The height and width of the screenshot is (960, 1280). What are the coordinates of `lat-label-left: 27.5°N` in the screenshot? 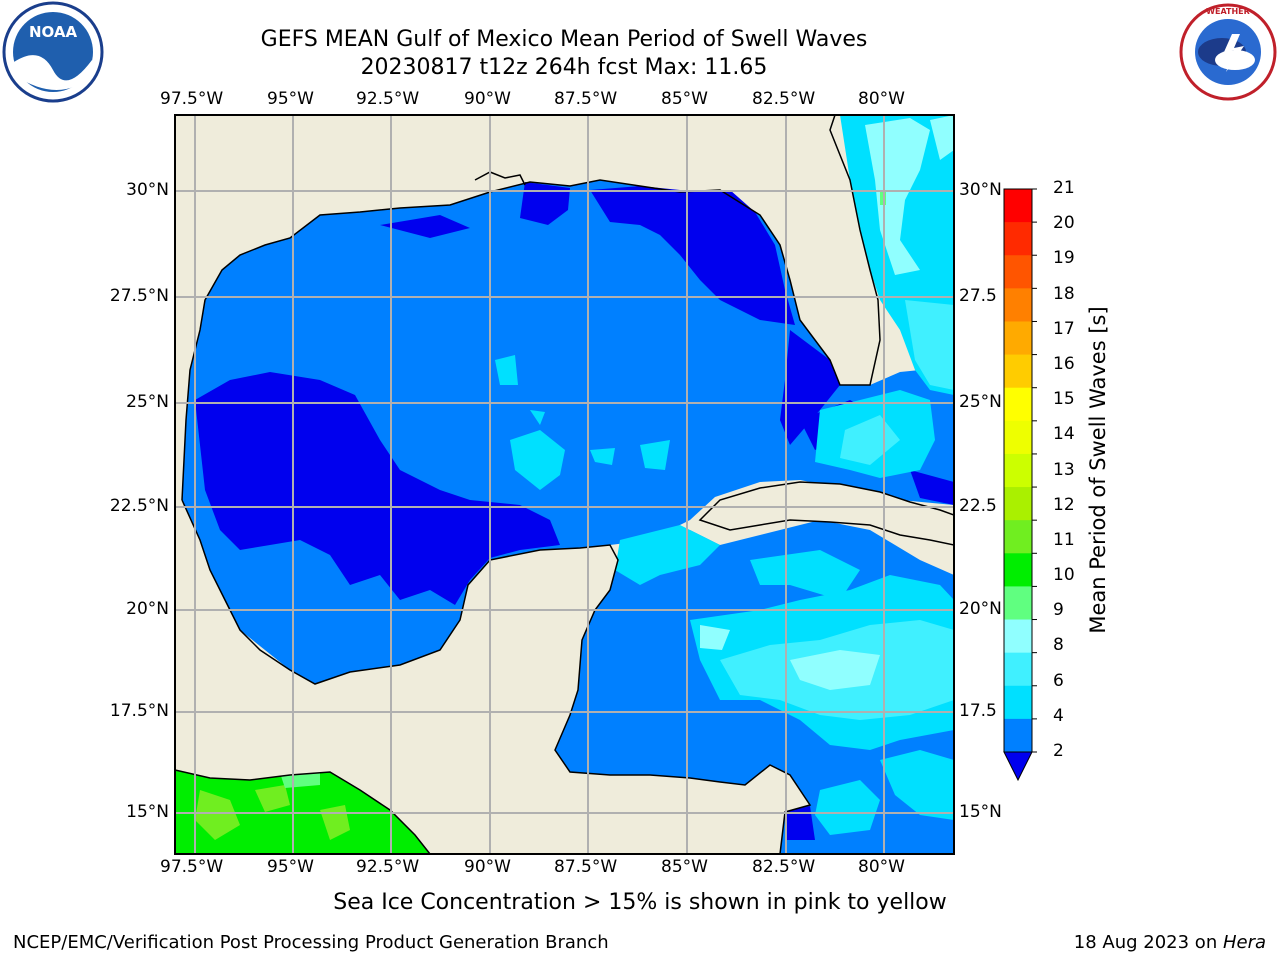 It's located at (139, 296).